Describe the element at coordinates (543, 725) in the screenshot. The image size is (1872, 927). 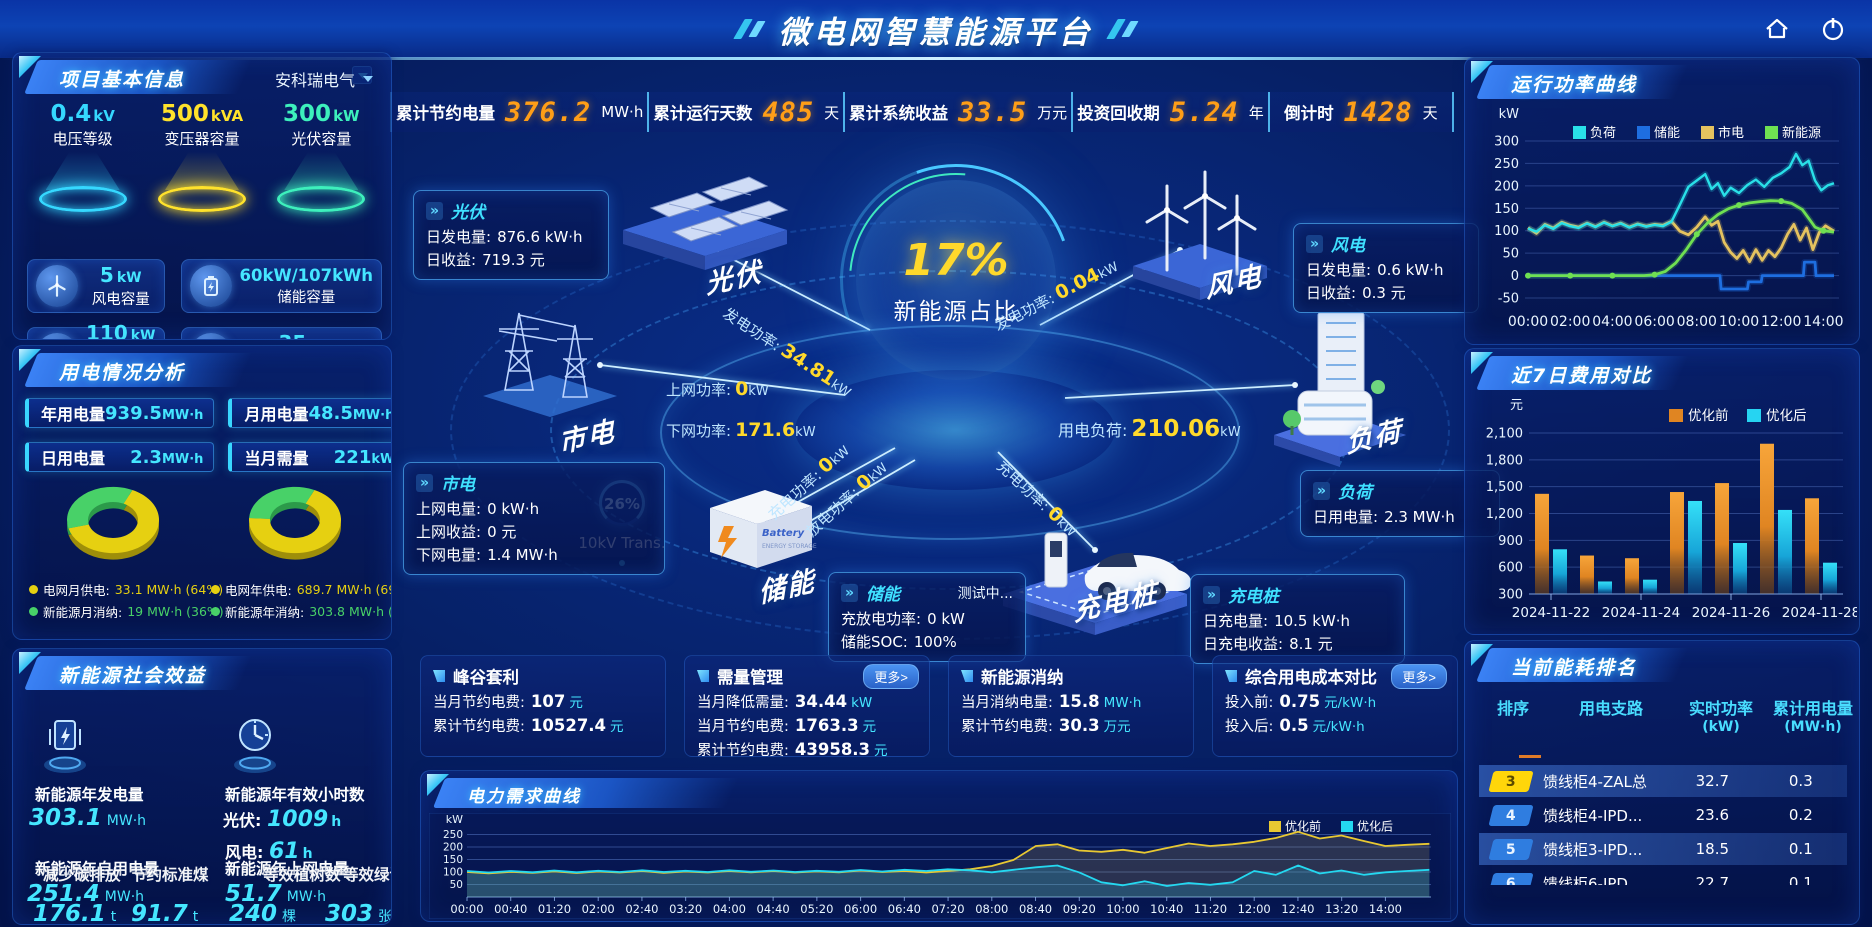
I see `benefit-card-row-1: 累计节约电费: 10527.4 元` at that location.